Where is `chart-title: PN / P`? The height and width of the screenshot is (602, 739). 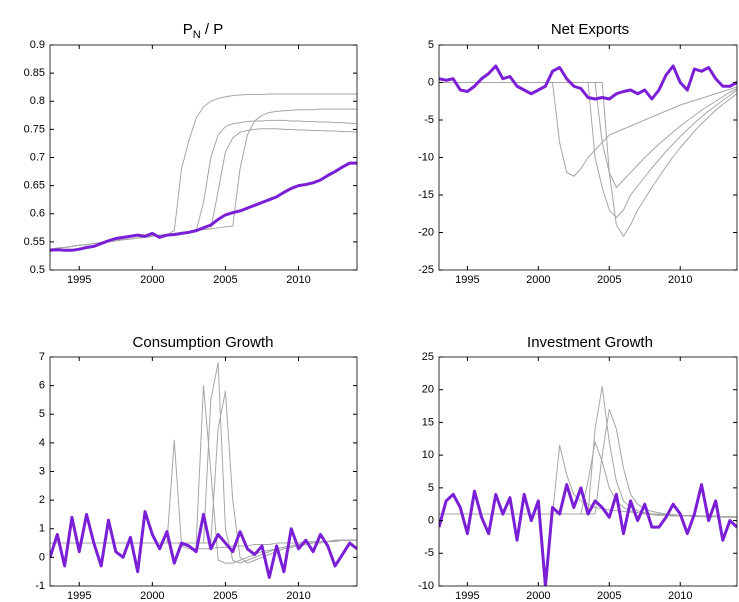
chart-title: PN / P is located at coordinates (203, 31).